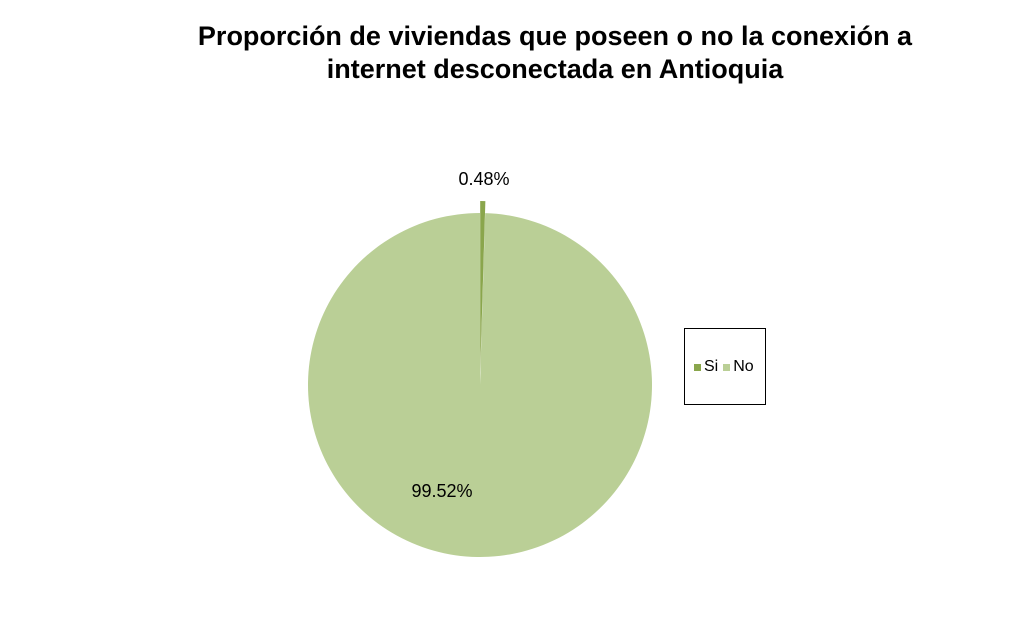 Image resolution: width=1035 pixels, height=627 pixels. I want to click on data-label-si: 0.48%, so click(483, 179).